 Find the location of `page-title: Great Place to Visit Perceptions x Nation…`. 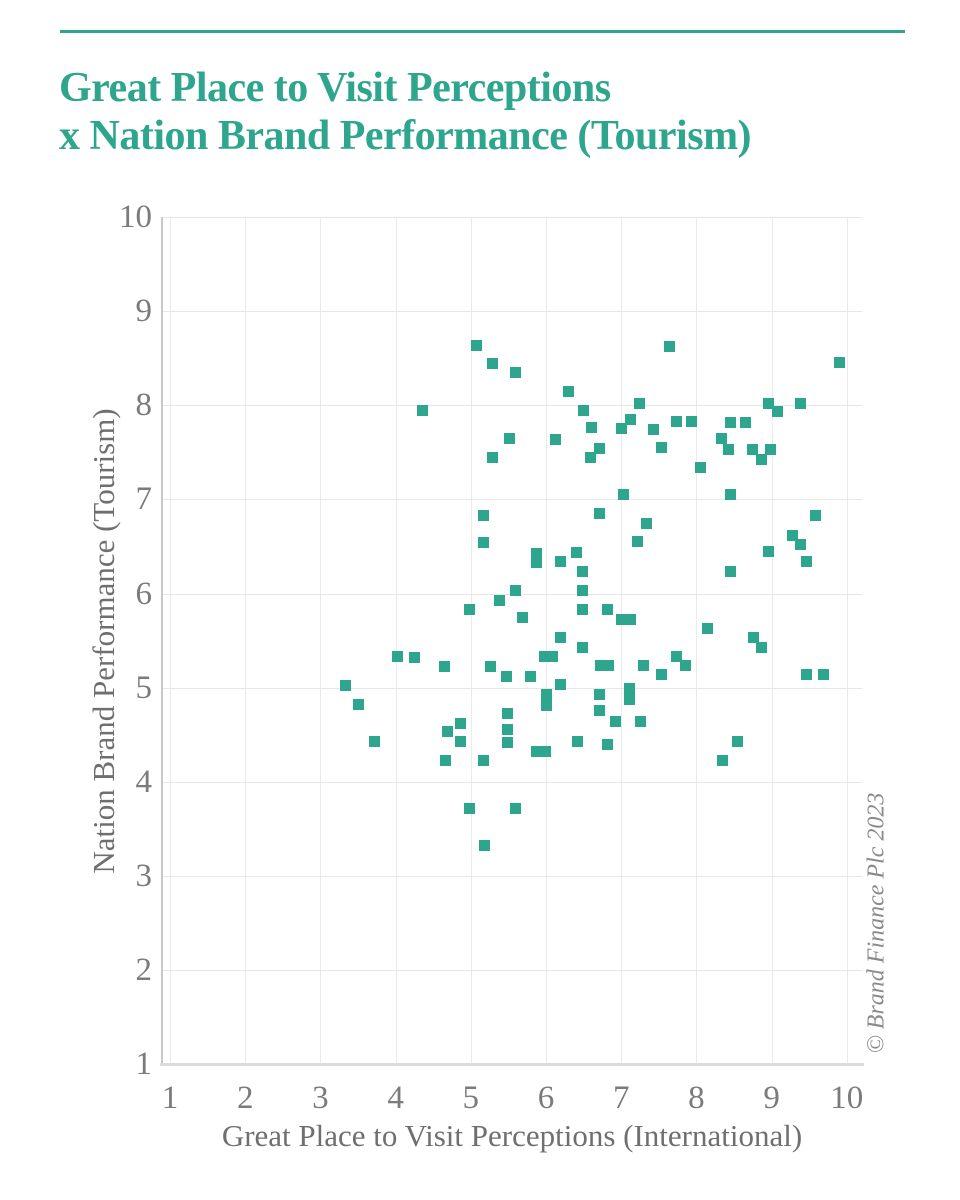

page-title: Great Place to Visit Perceptions x Nation… is located at coordinates (405, 112).